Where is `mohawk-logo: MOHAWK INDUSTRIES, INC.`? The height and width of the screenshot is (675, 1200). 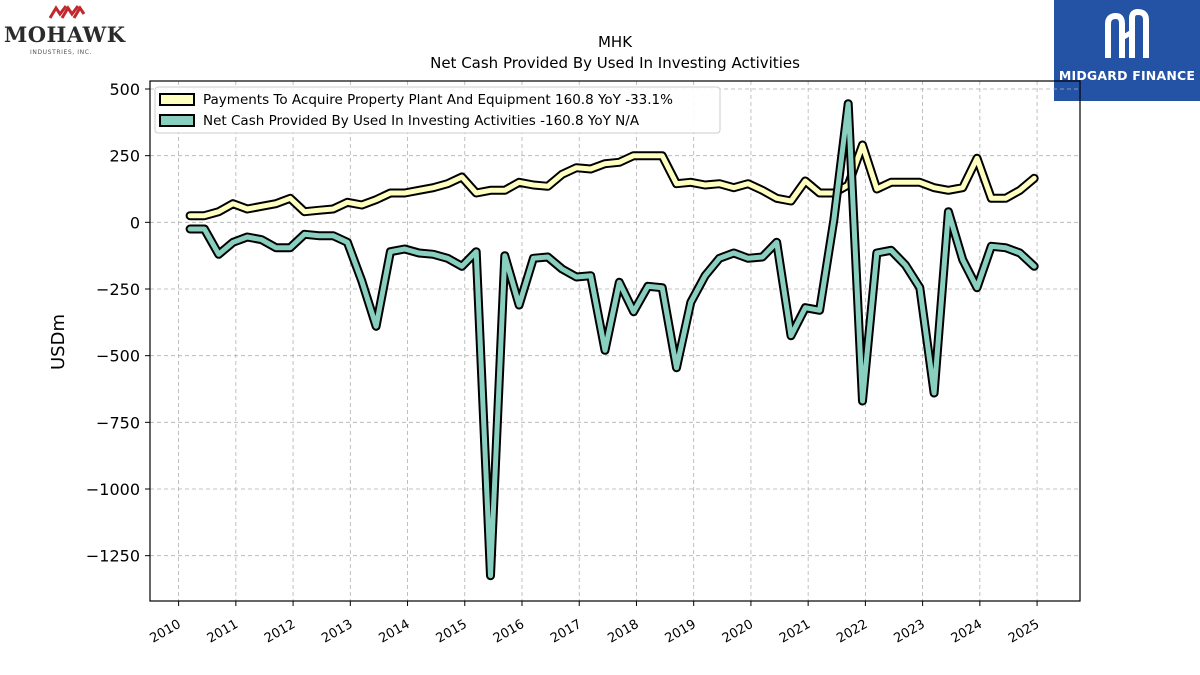 mohawk-logo: MOHAWK INDUSTRIES, INC. is located at coordinates (68, 32).